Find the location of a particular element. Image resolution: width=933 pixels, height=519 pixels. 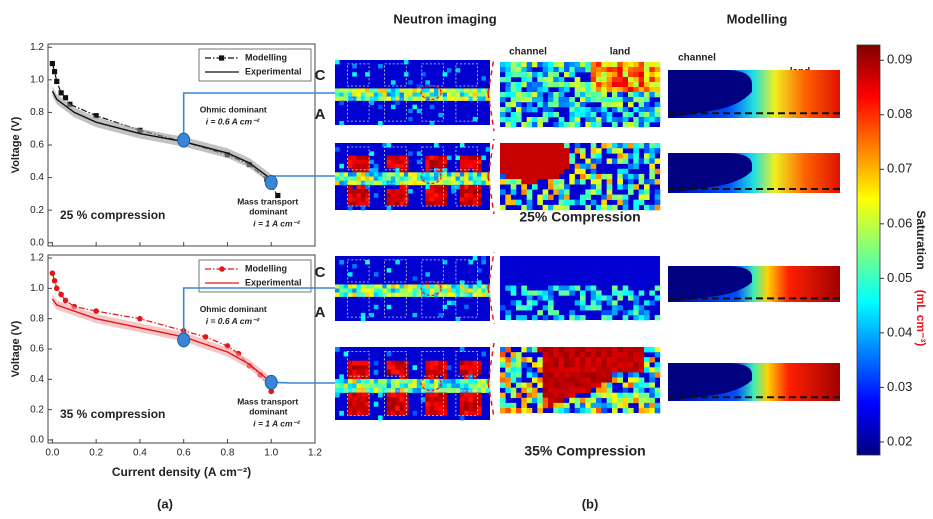

data-point is located at coordinates (205, 337).